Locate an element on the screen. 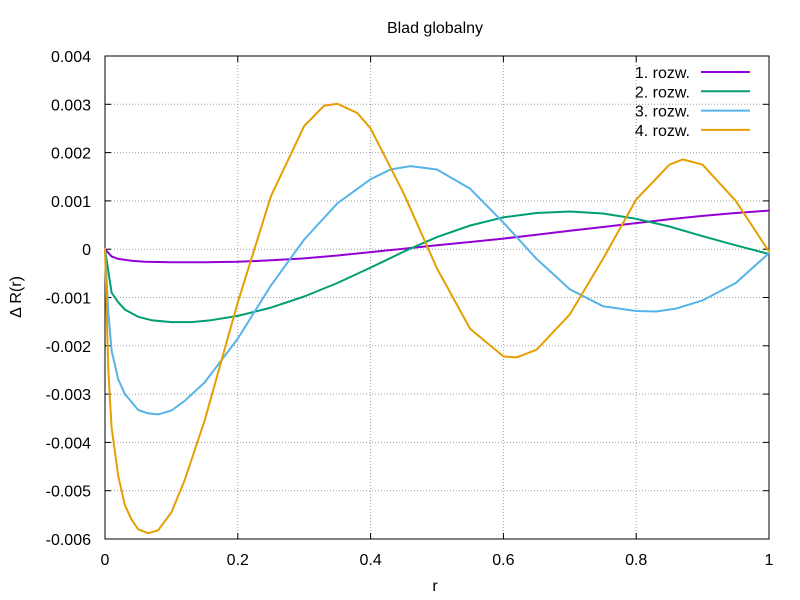 This screenshot has height=600, width=800. legend-label: 2. rozw. is located at coordinates (662, 92).